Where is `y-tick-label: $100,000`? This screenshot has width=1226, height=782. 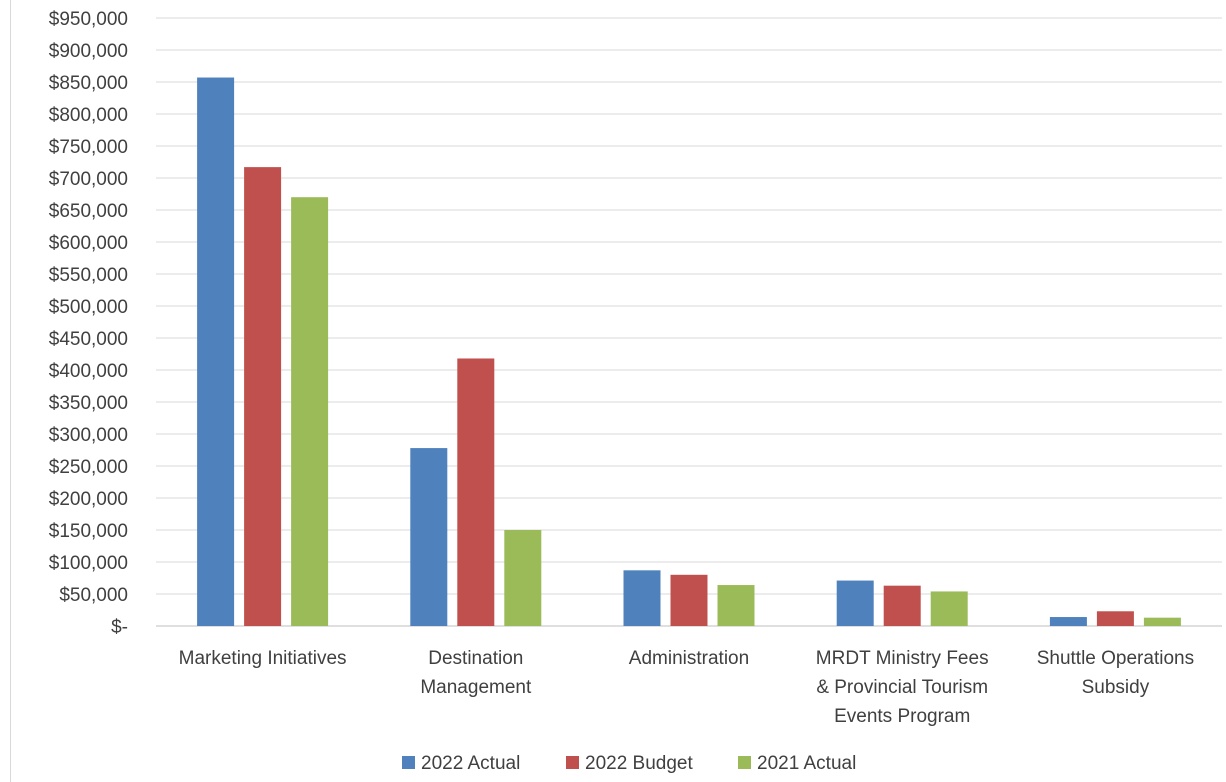
y-tick-label: $100,000 is located at coordinates (88, 563).